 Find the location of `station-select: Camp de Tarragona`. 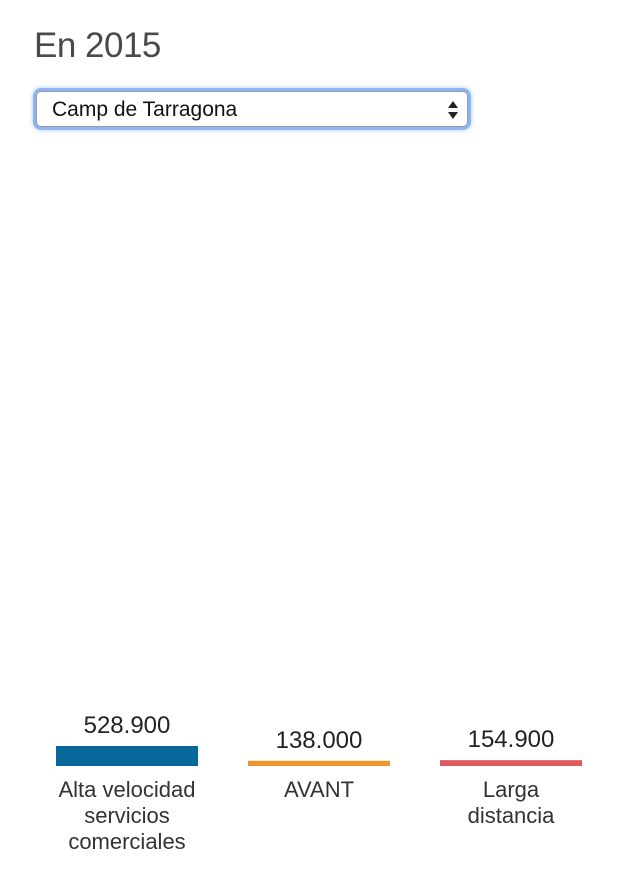

station-select: Camp de Tarragona is located at coordinates (252, 109).